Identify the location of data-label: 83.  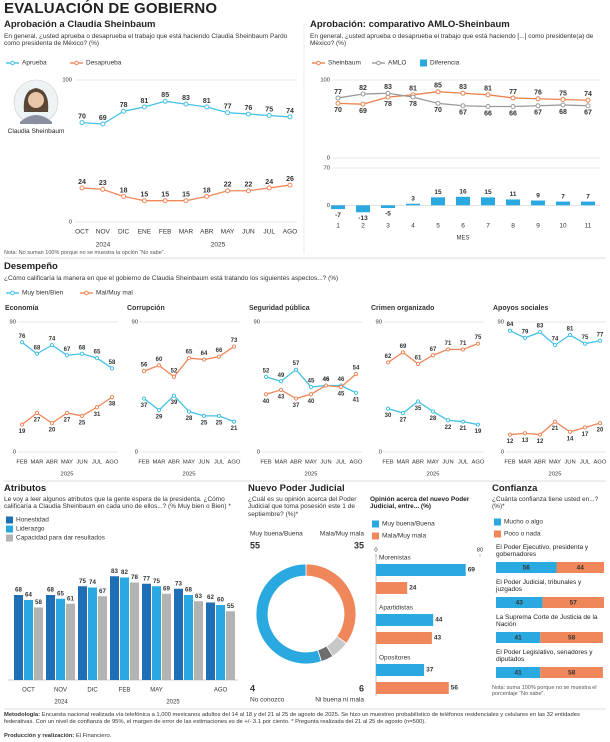
(114, 571).